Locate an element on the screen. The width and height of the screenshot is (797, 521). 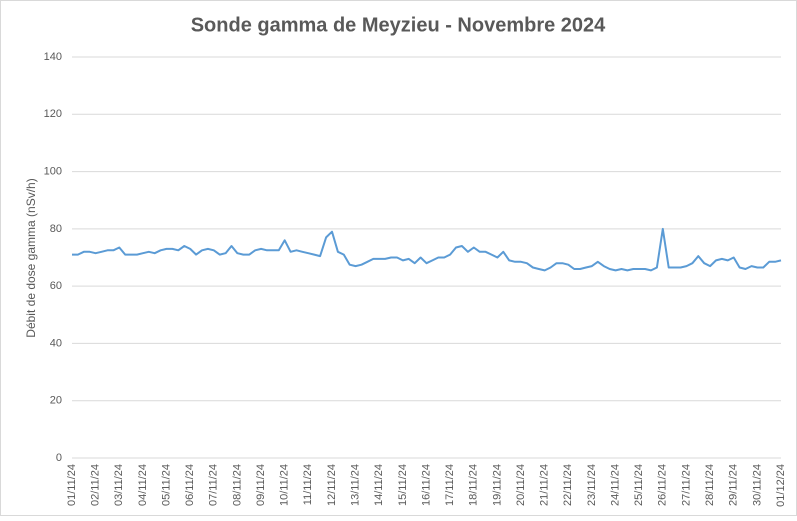
x-tick-label: 01/12/24 is located at coordinates (781, 485).